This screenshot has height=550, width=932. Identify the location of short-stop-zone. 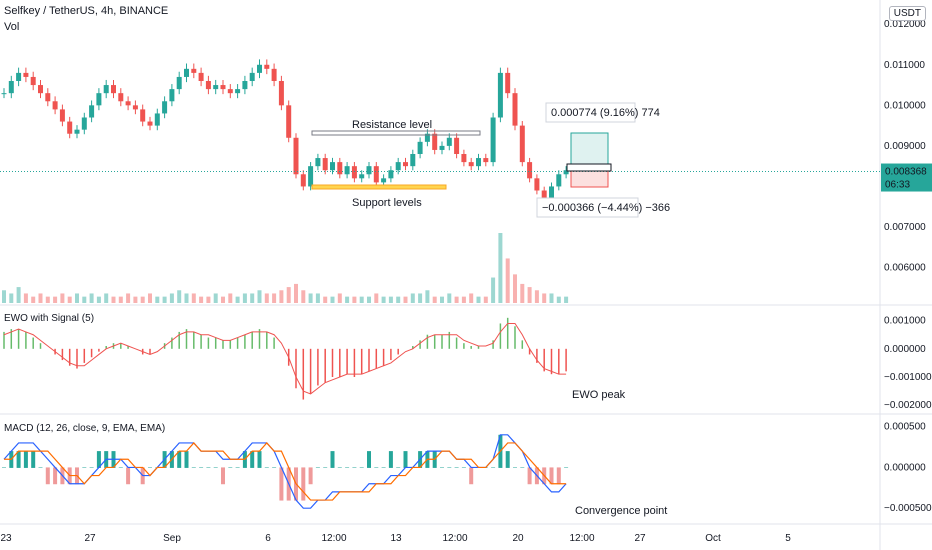
(589, 179).